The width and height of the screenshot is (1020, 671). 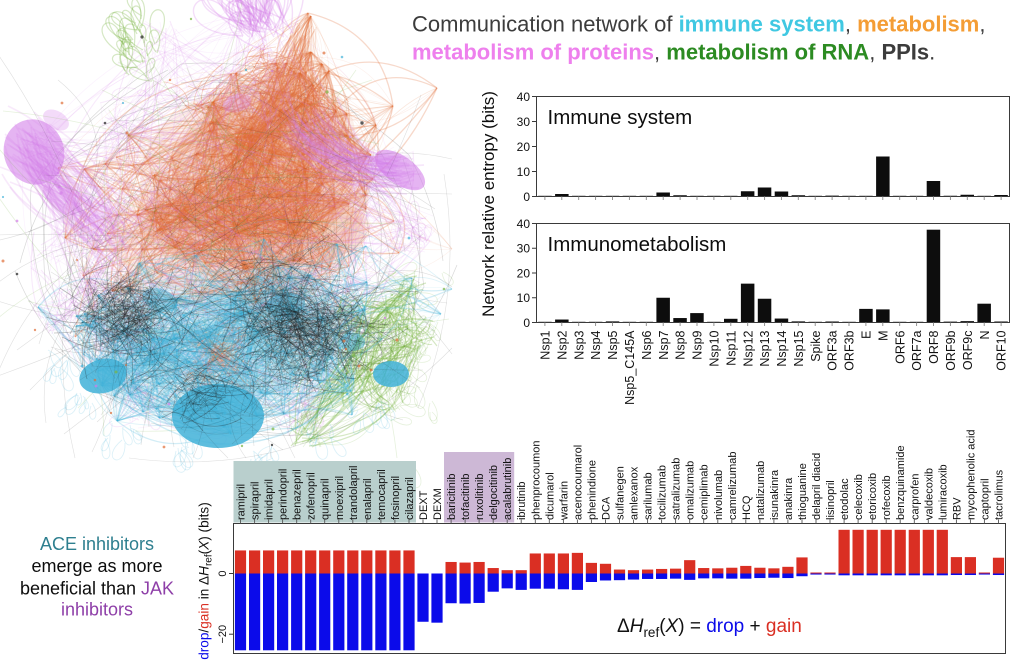 I want to click on svg-text: ORF3a, so click(x=833, y=350).